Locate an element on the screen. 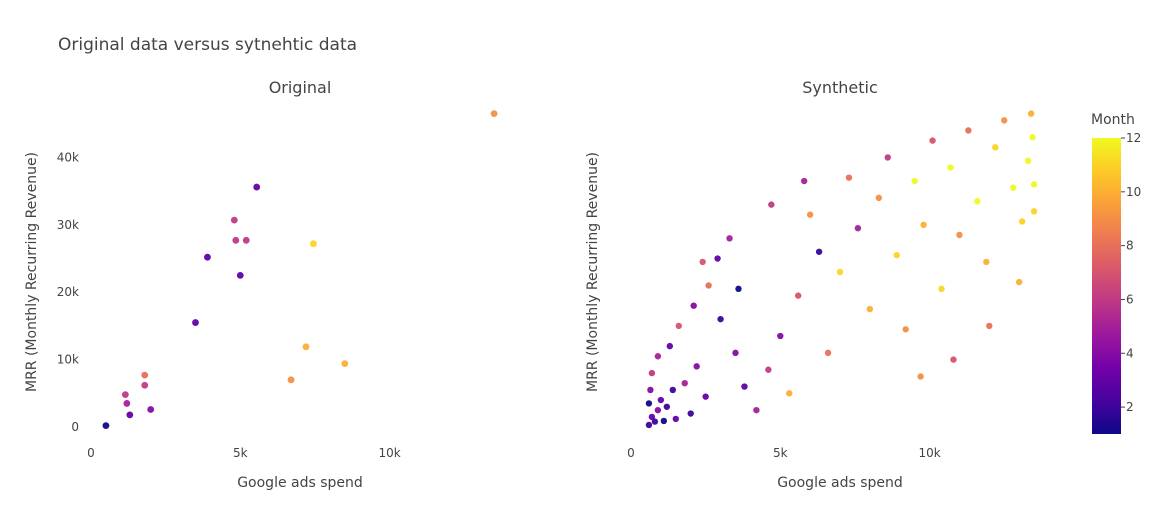 Image resolution: width=1157 pixels, height=529 pixels. original-y-ticks: 0 10k 20k 30k 40k is located at coordinates (68, 292).